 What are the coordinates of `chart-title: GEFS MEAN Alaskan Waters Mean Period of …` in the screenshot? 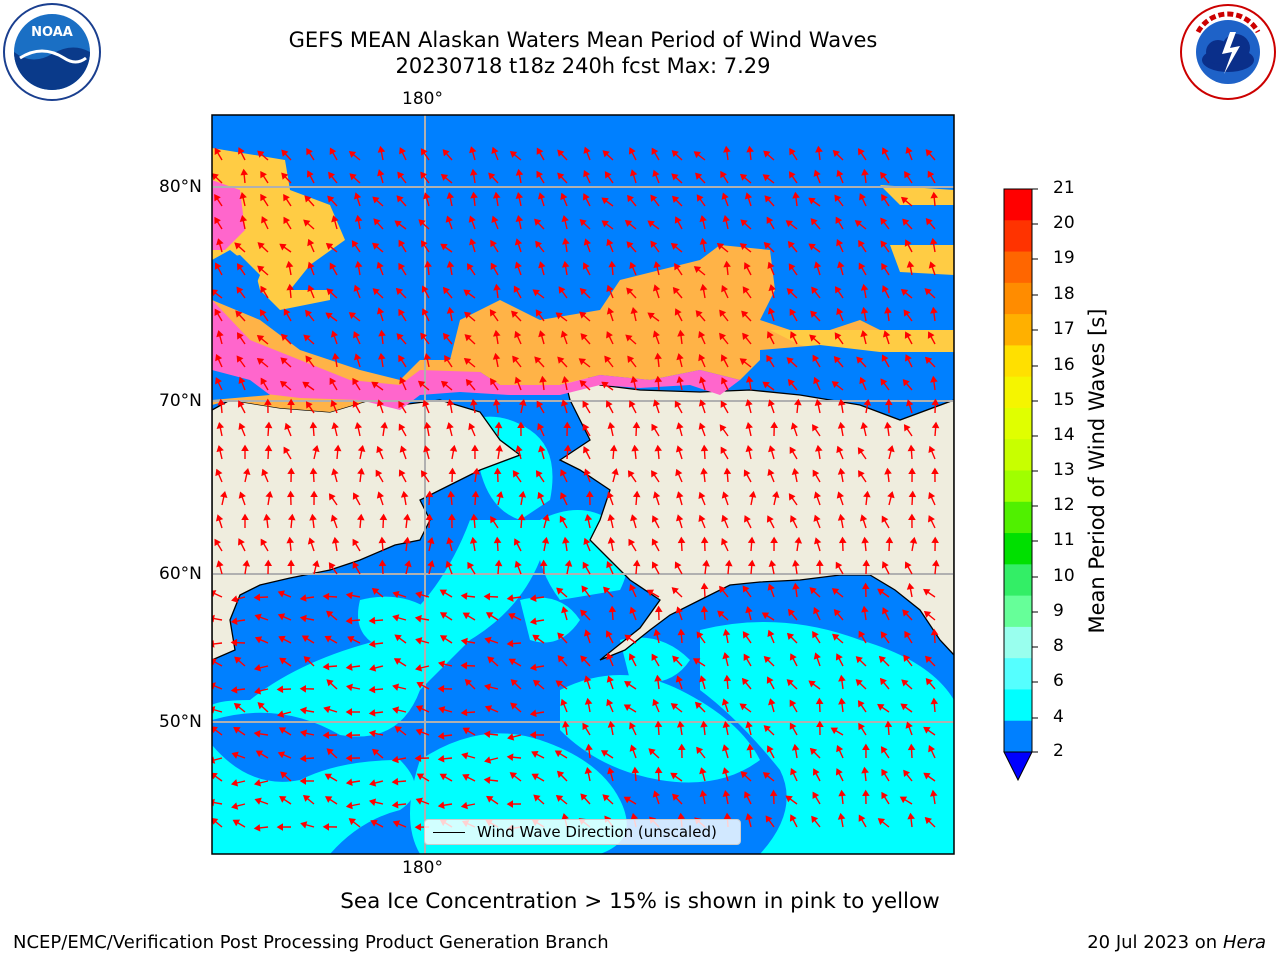 It's located at (583, 40).